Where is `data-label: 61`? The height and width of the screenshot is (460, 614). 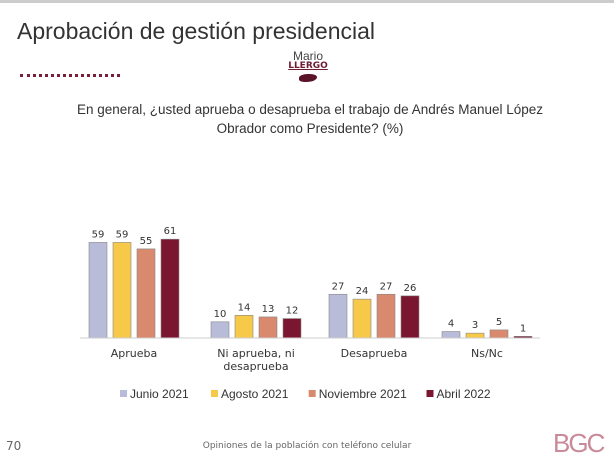
data-label: 61 is located at coordinates (170, 231).